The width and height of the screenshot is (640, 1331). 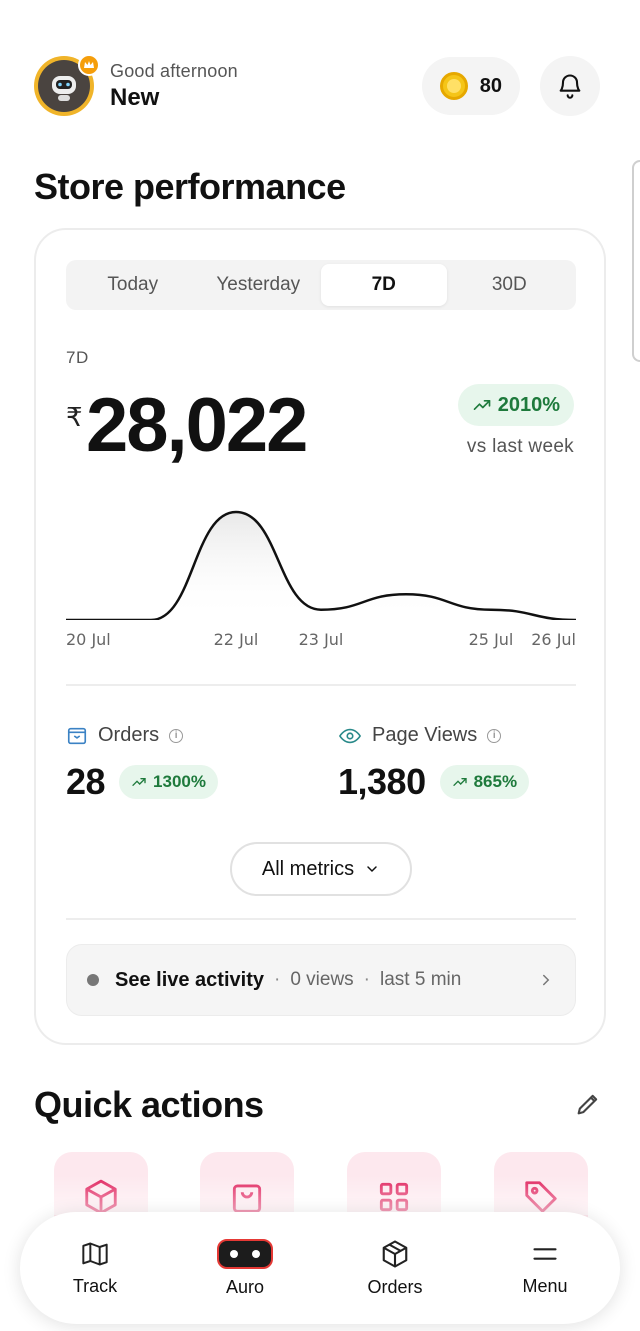 I want to click on header: Good afternoon New 80, so click(x=317, y=85).